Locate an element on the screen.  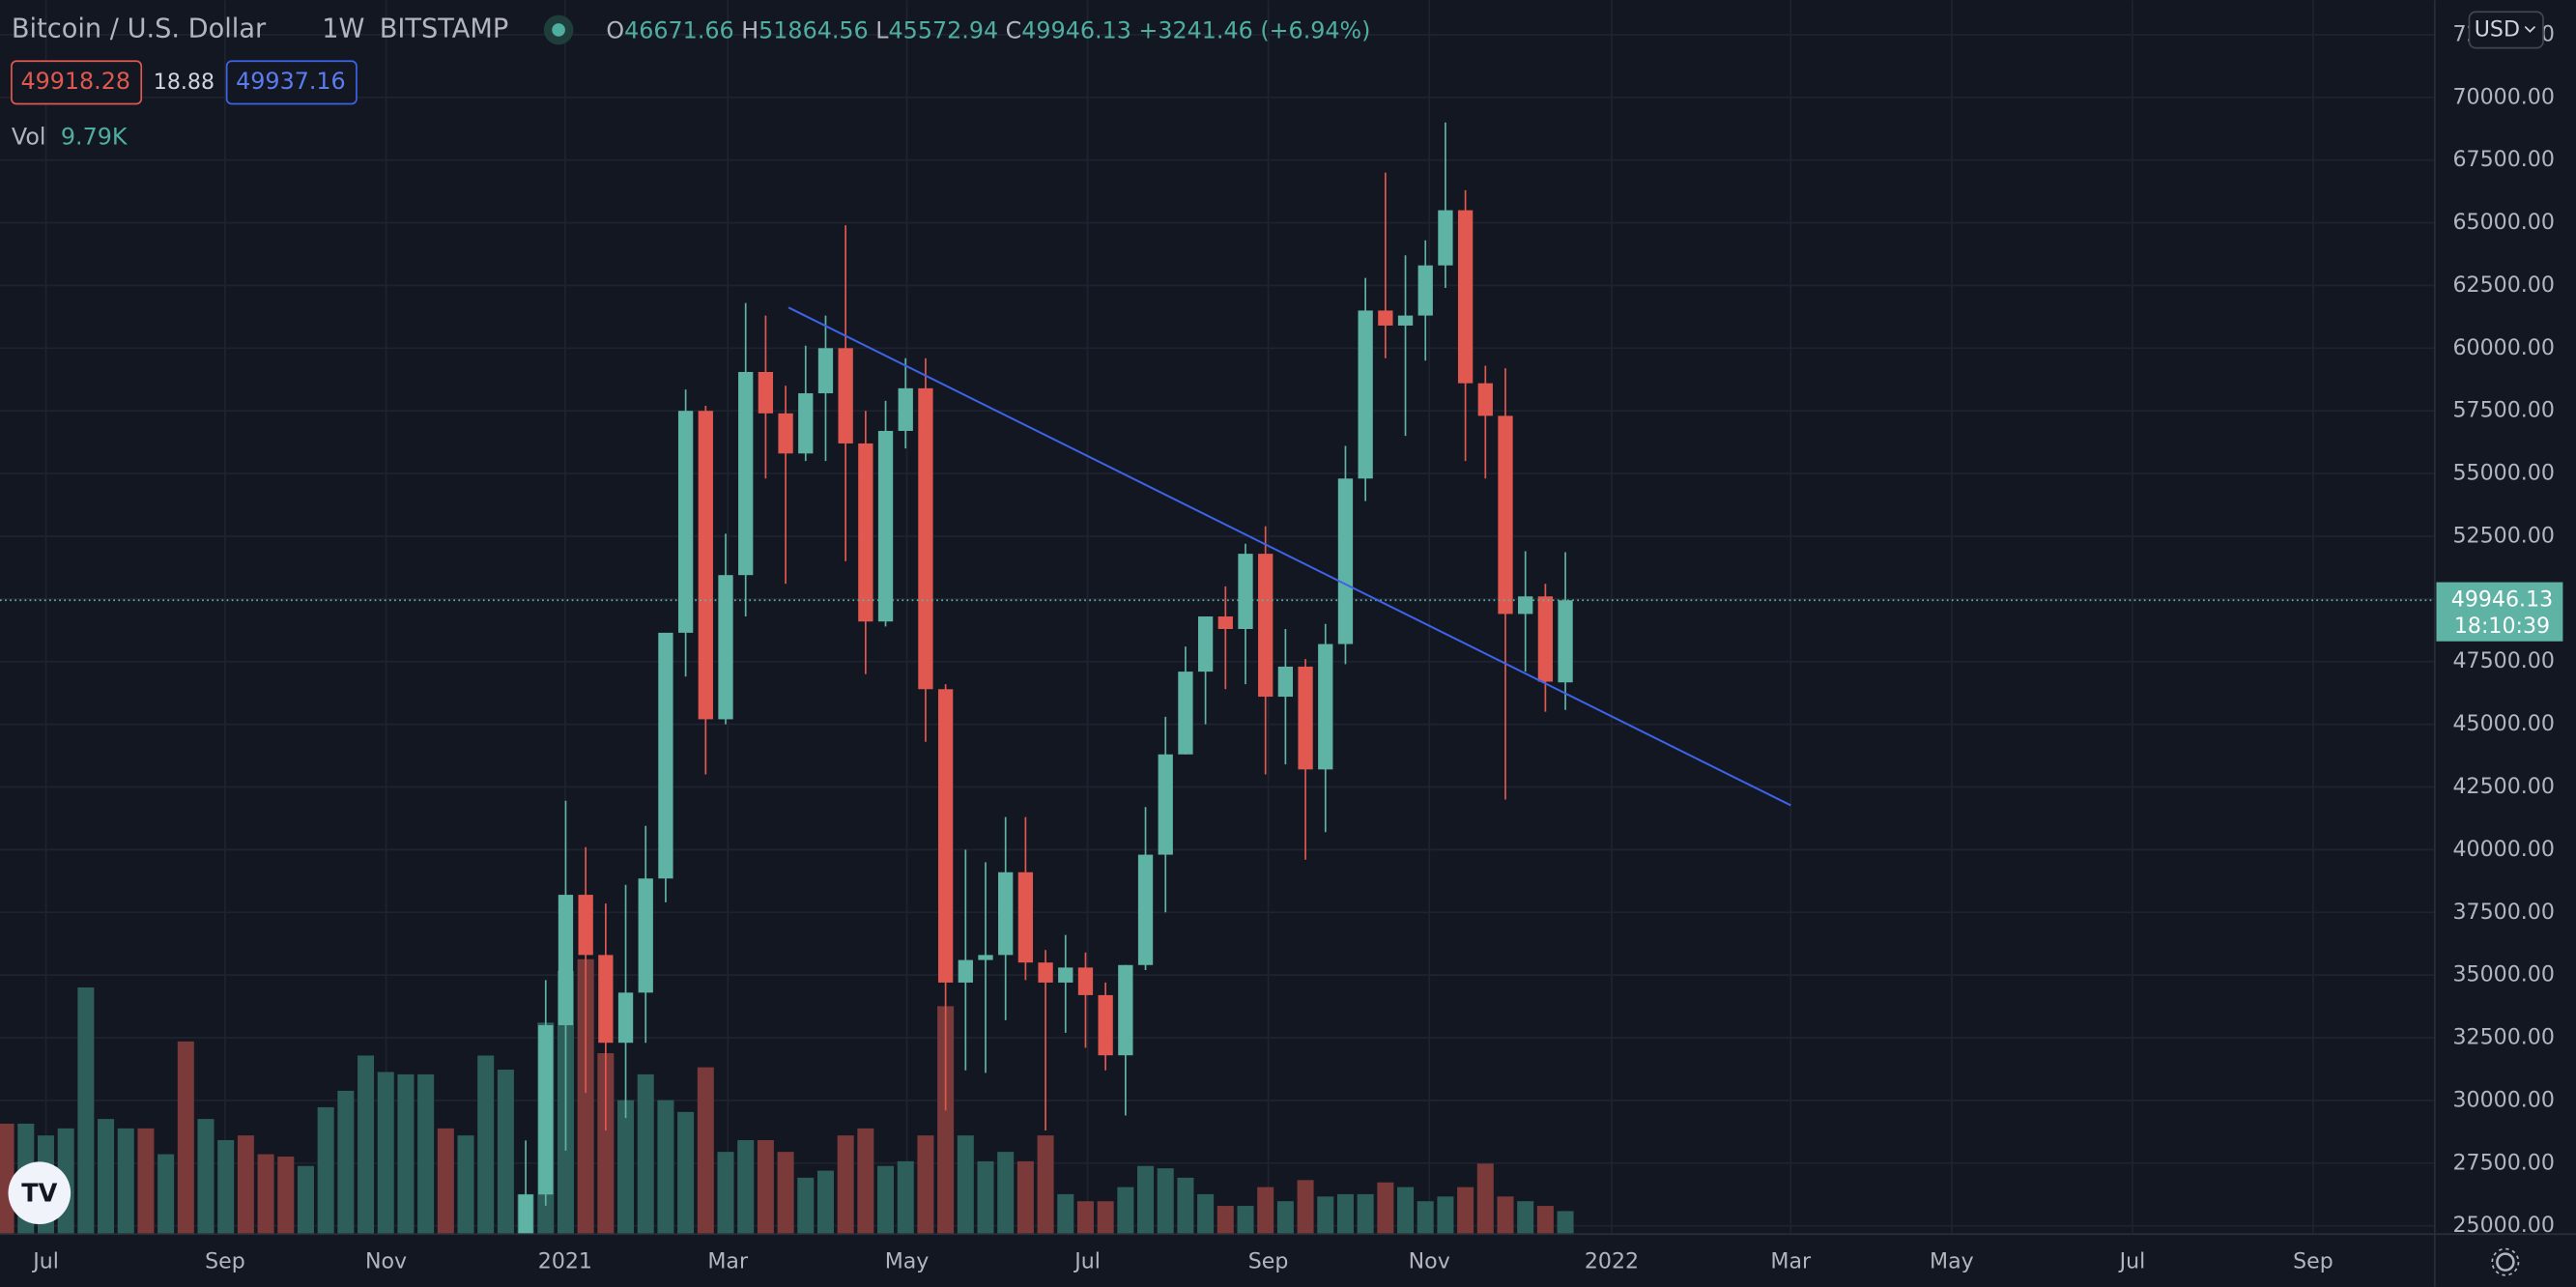
y-tick-label: 42500.00 is located at coordinates (2503, 786).